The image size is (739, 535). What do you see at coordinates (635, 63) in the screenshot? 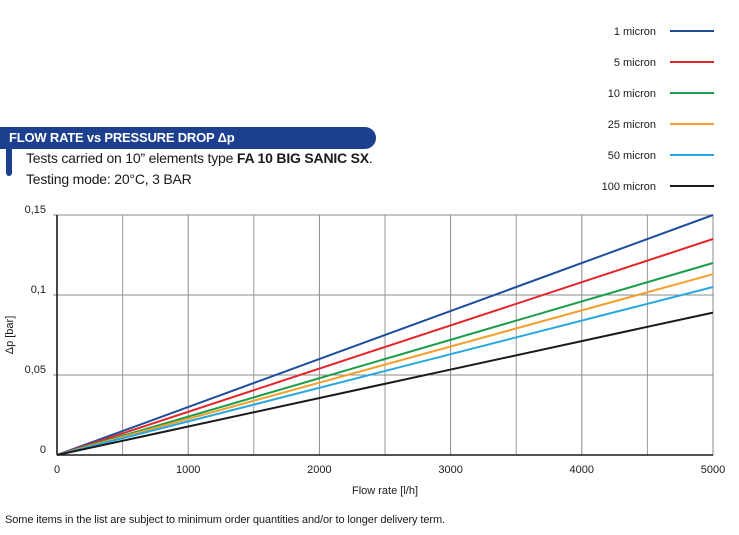
I see `legend-label: 5 micron` at bounding box center [635, 63].